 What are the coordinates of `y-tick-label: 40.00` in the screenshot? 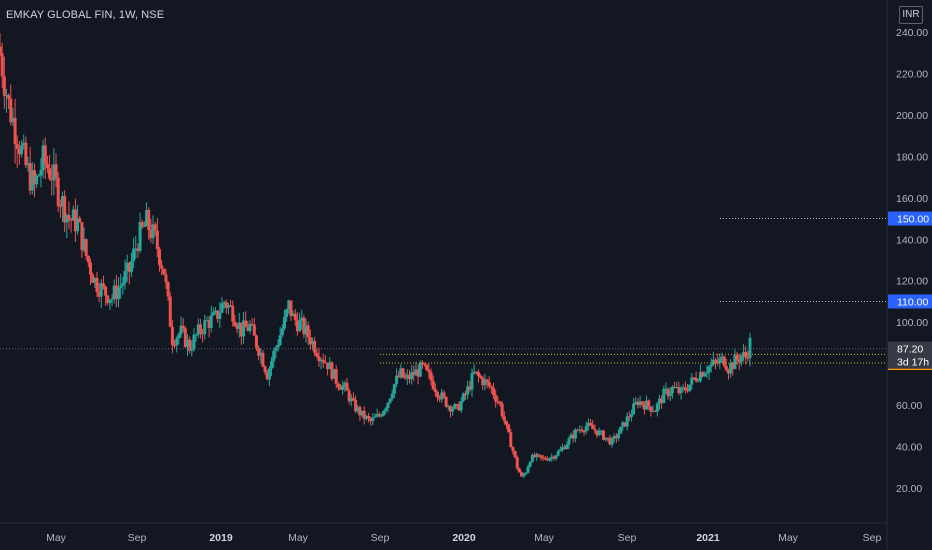 It's located at (909, 448).